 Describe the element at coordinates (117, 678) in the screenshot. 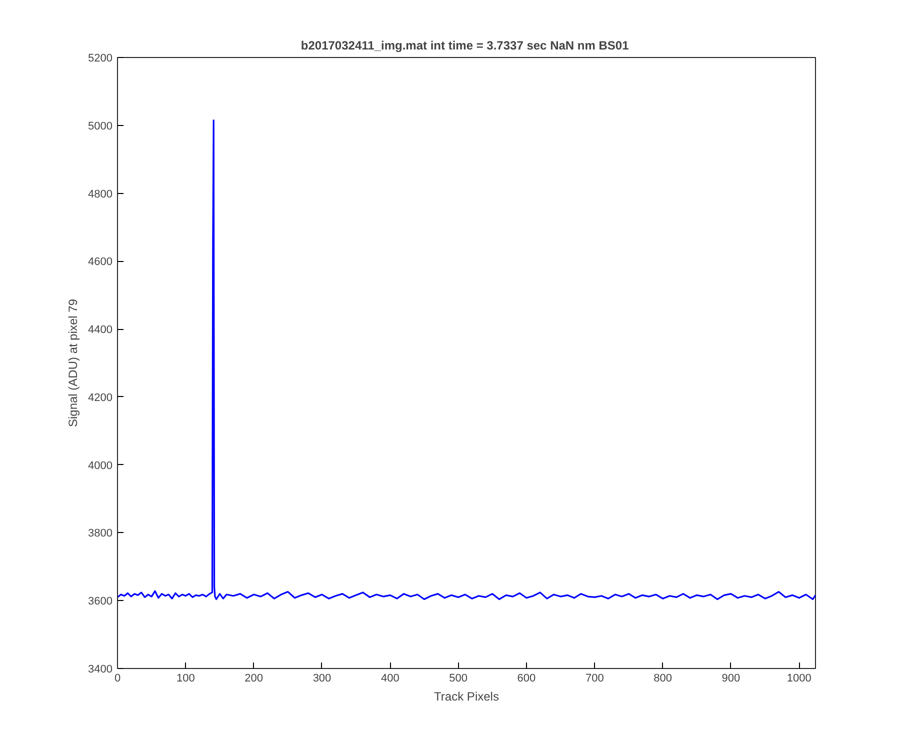

I see `x-tick-label: 0` at that location.